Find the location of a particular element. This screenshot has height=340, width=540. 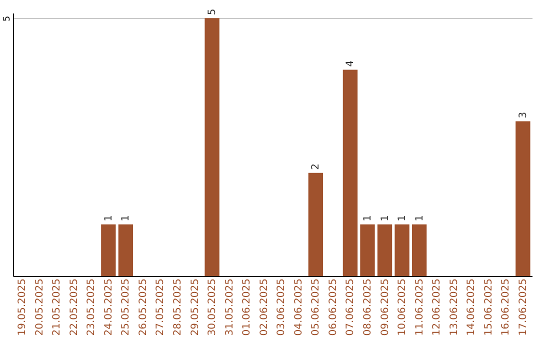

x-tick-label: 21.05.2025 is located at coordinates (57, 307).